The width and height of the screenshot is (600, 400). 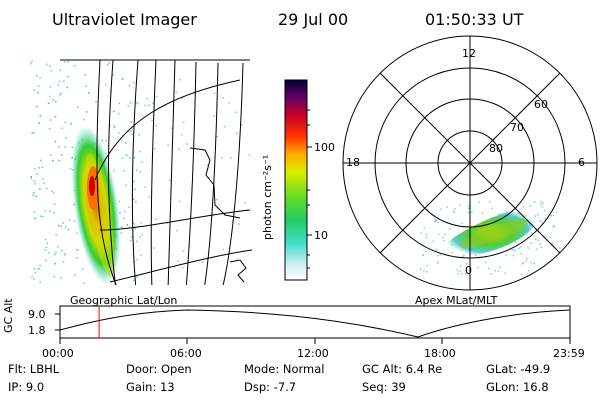 I want to click on dsp-info: Dsp: -7.7, so click(x=270, y=387).